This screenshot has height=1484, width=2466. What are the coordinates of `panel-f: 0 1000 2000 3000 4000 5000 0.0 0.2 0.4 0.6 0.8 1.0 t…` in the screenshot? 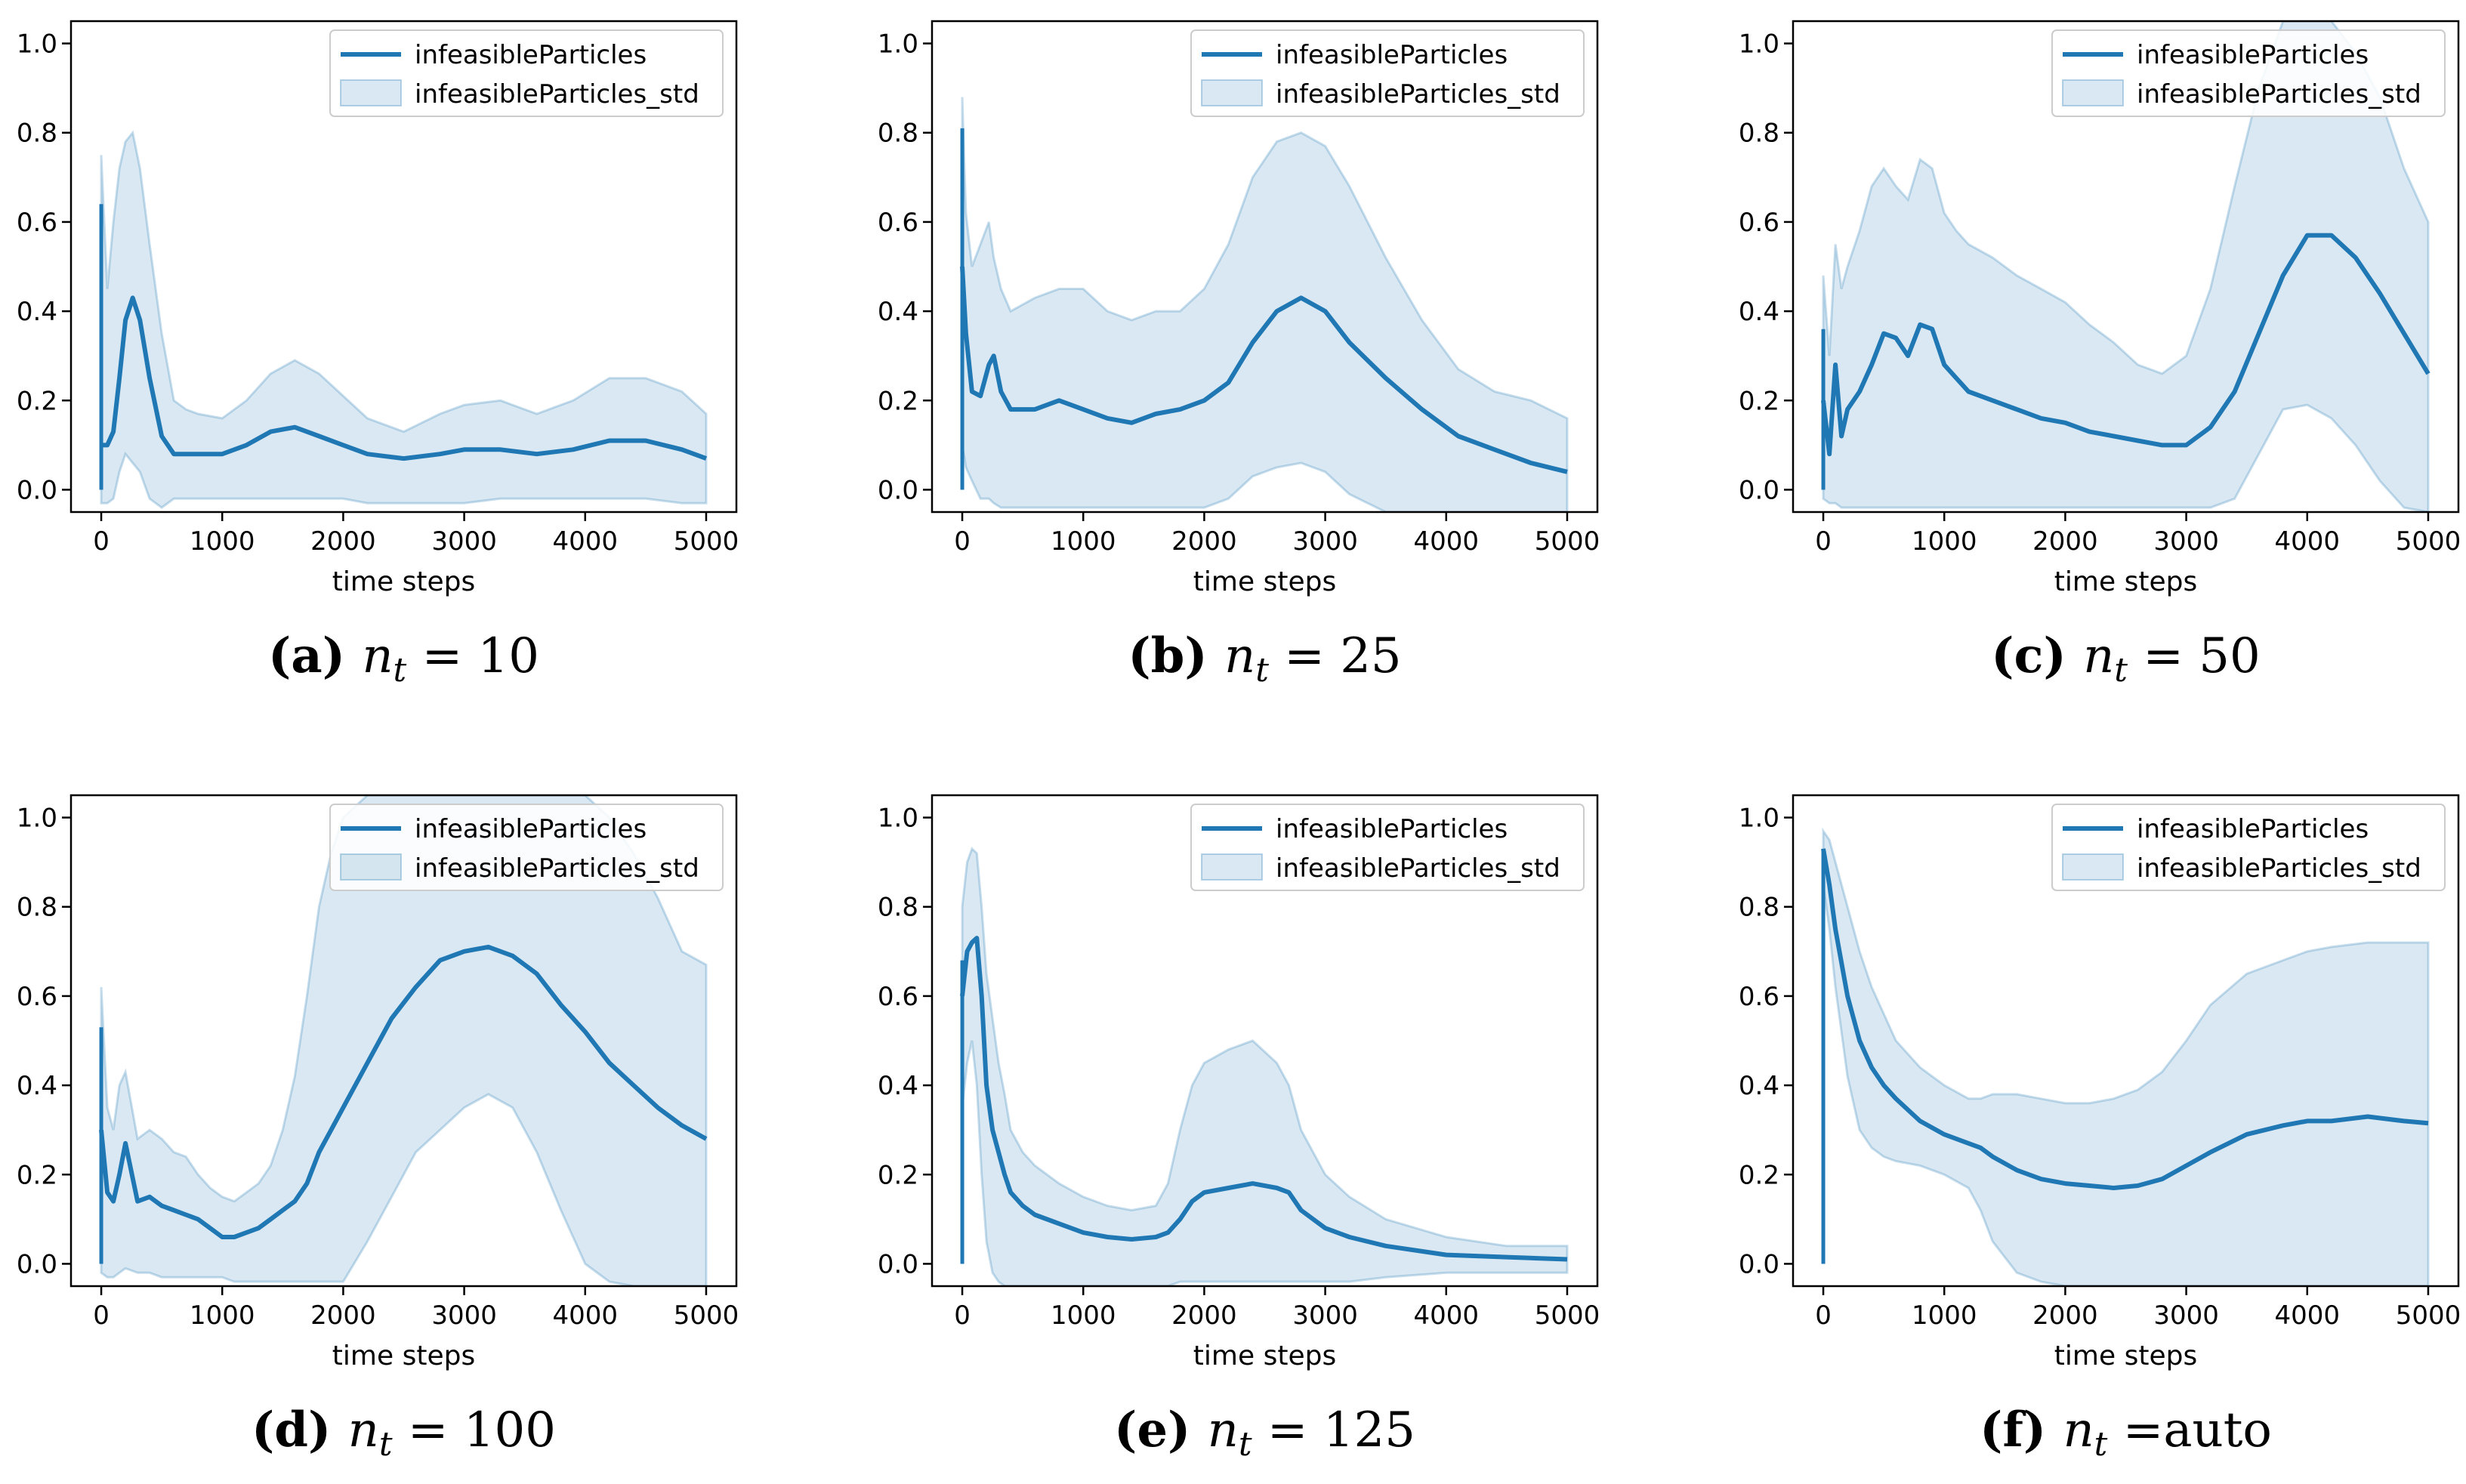 It's located at (2100, 1129).